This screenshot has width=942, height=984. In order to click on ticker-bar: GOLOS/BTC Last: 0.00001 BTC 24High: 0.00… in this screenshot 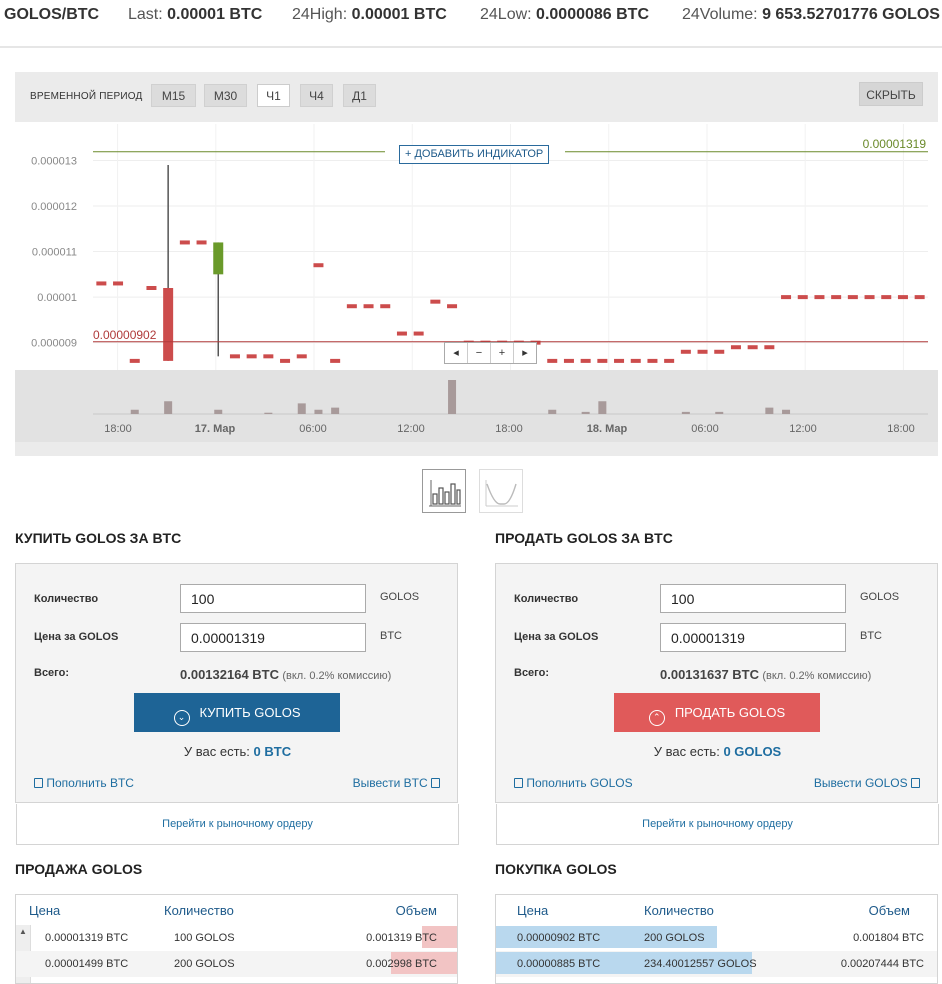, I will do `click(471, 24)`.